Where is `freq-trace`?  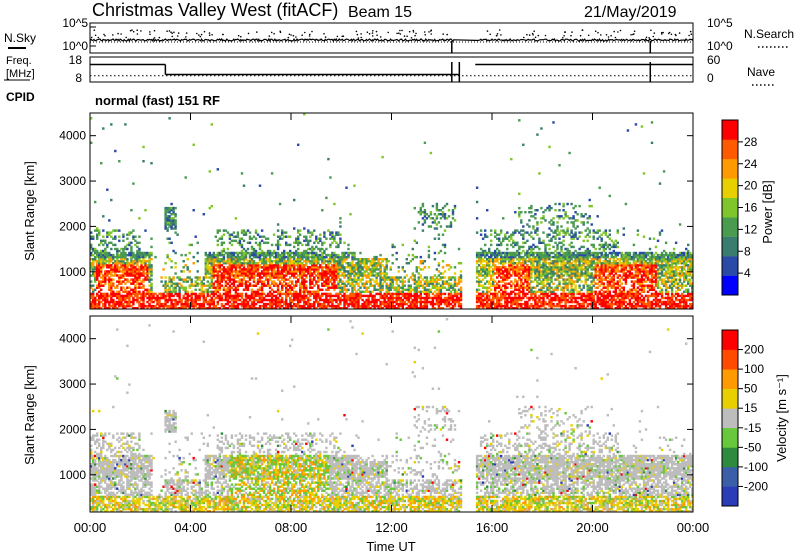 freq-trace is located at coordinates (391, 72).